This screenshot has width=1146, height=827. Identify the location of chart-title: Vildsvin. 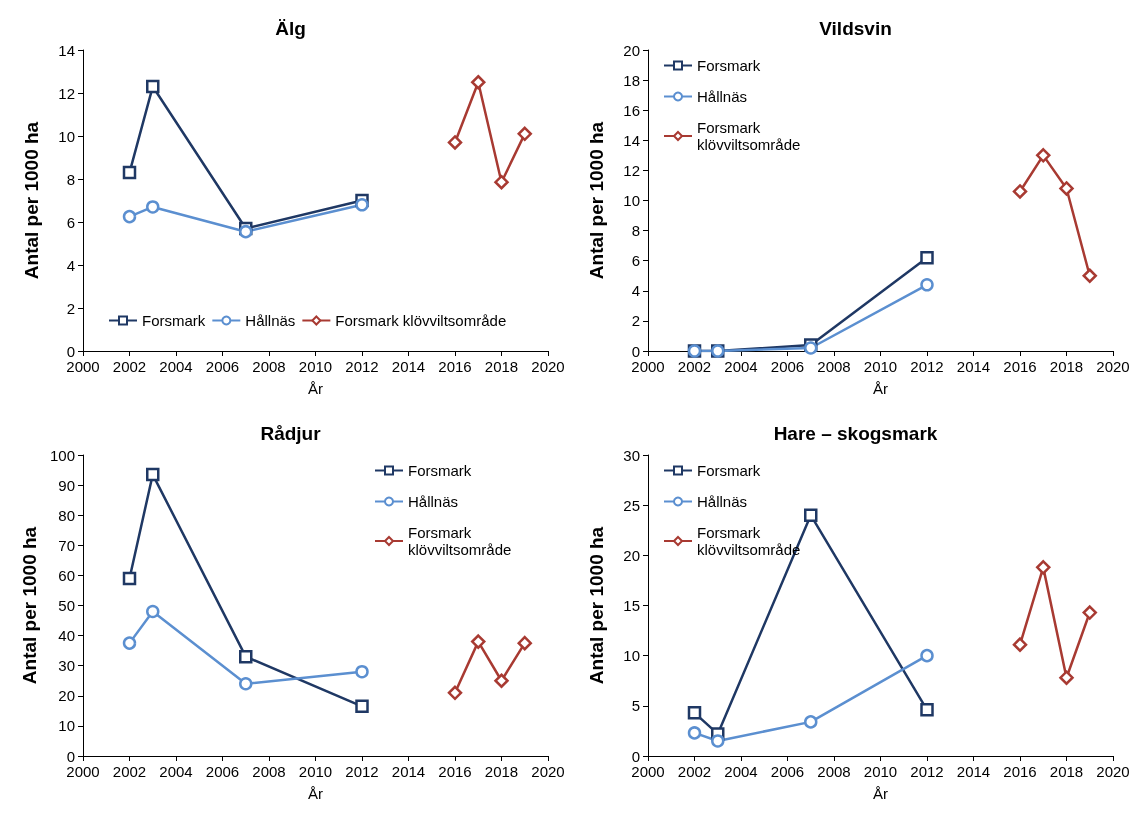
(855, 28).